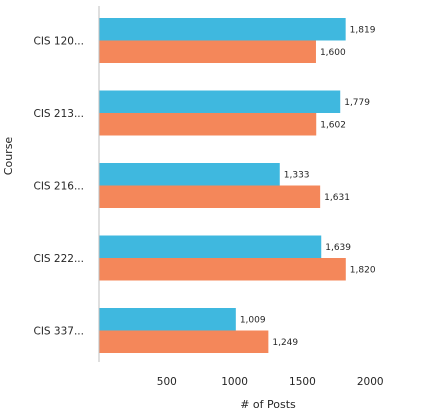  I want to click on x-tick-label-2000: 2000, so click(370, 382).